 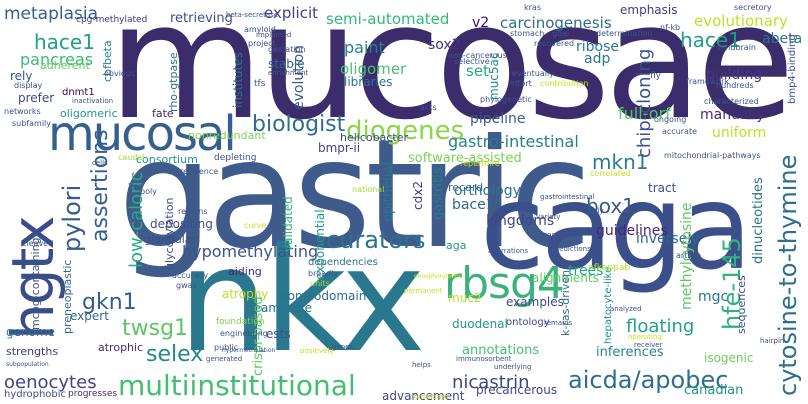 I want to click on word-libraries: libraries, so click(x=368, y=82).